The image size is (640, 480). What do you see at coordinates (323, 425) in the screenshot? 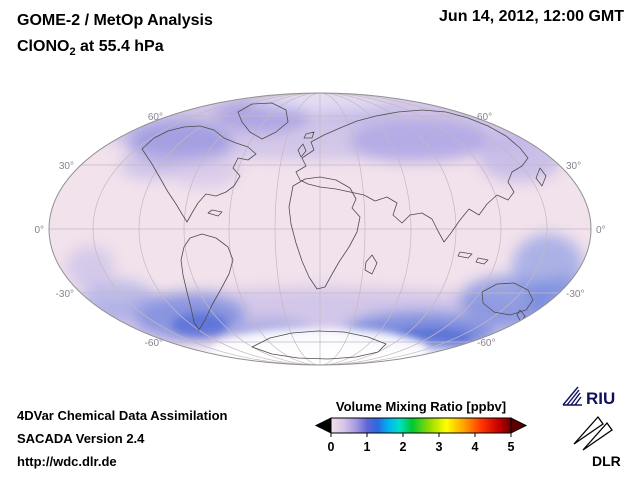
I see `colorbar-arrow-low` at bounding box center [323, 425].